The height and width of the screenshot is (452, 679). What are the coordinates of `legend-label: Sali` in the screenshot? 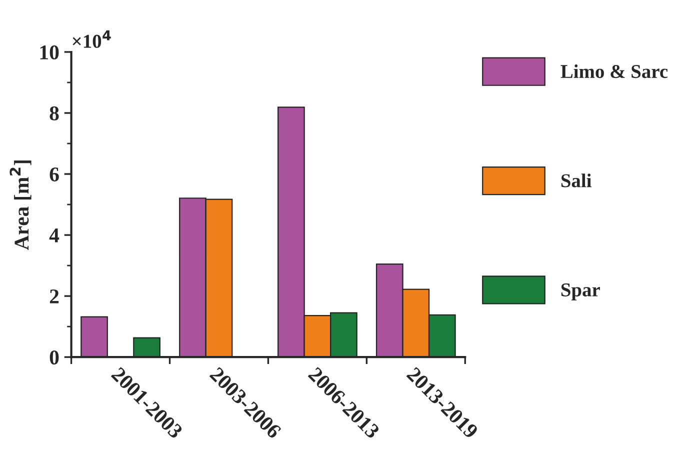 It's located at (576, 181).